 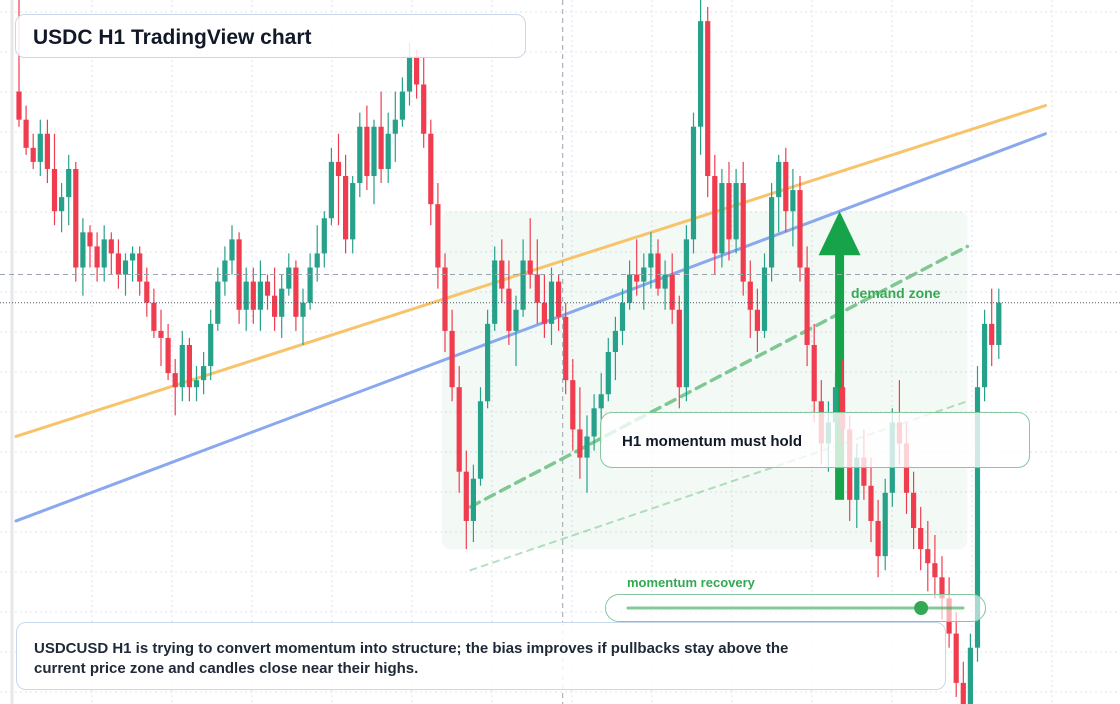 I want to click on momentum-meter-track, so click(x=795, y=608).